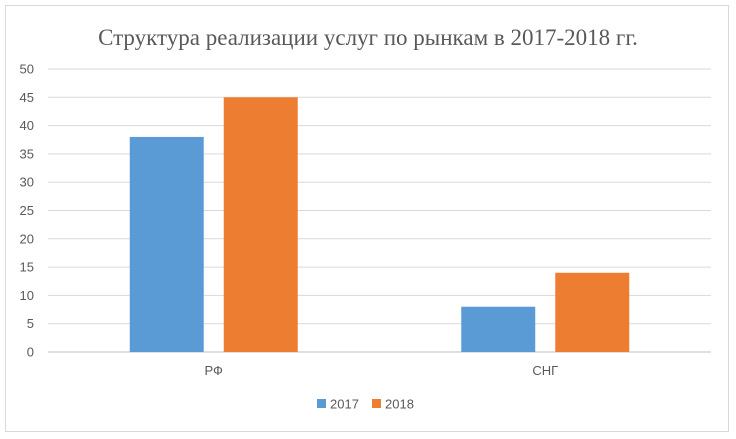 The width and height of the screenshot is (736, 439). I want to click on y-tick-label: 25, so click(27, 210).